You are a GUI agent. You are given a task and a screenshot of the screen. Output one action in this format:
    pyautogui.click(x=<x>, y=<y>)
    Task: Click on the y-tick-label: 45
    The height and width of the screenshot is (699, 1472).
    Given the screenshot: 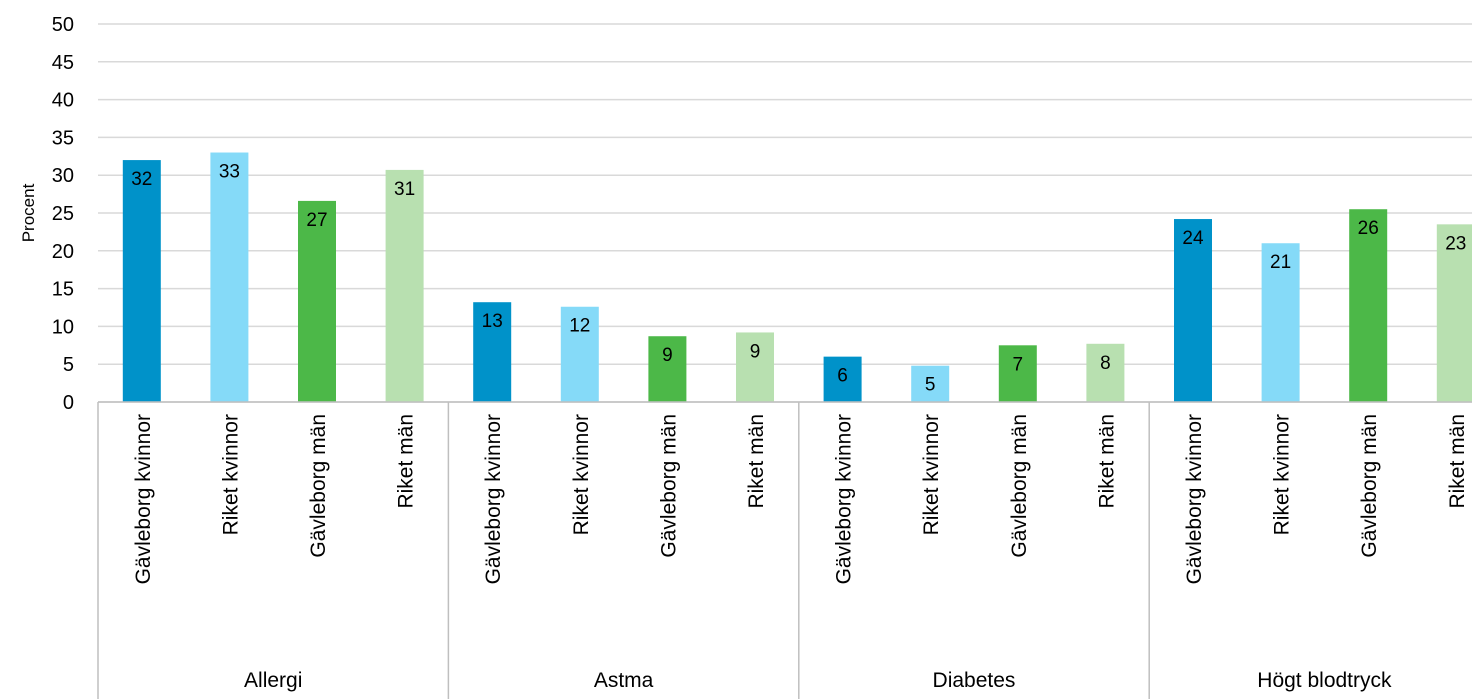 What is the action you would take?
    pyautogui.click(x=63, y=63)
    